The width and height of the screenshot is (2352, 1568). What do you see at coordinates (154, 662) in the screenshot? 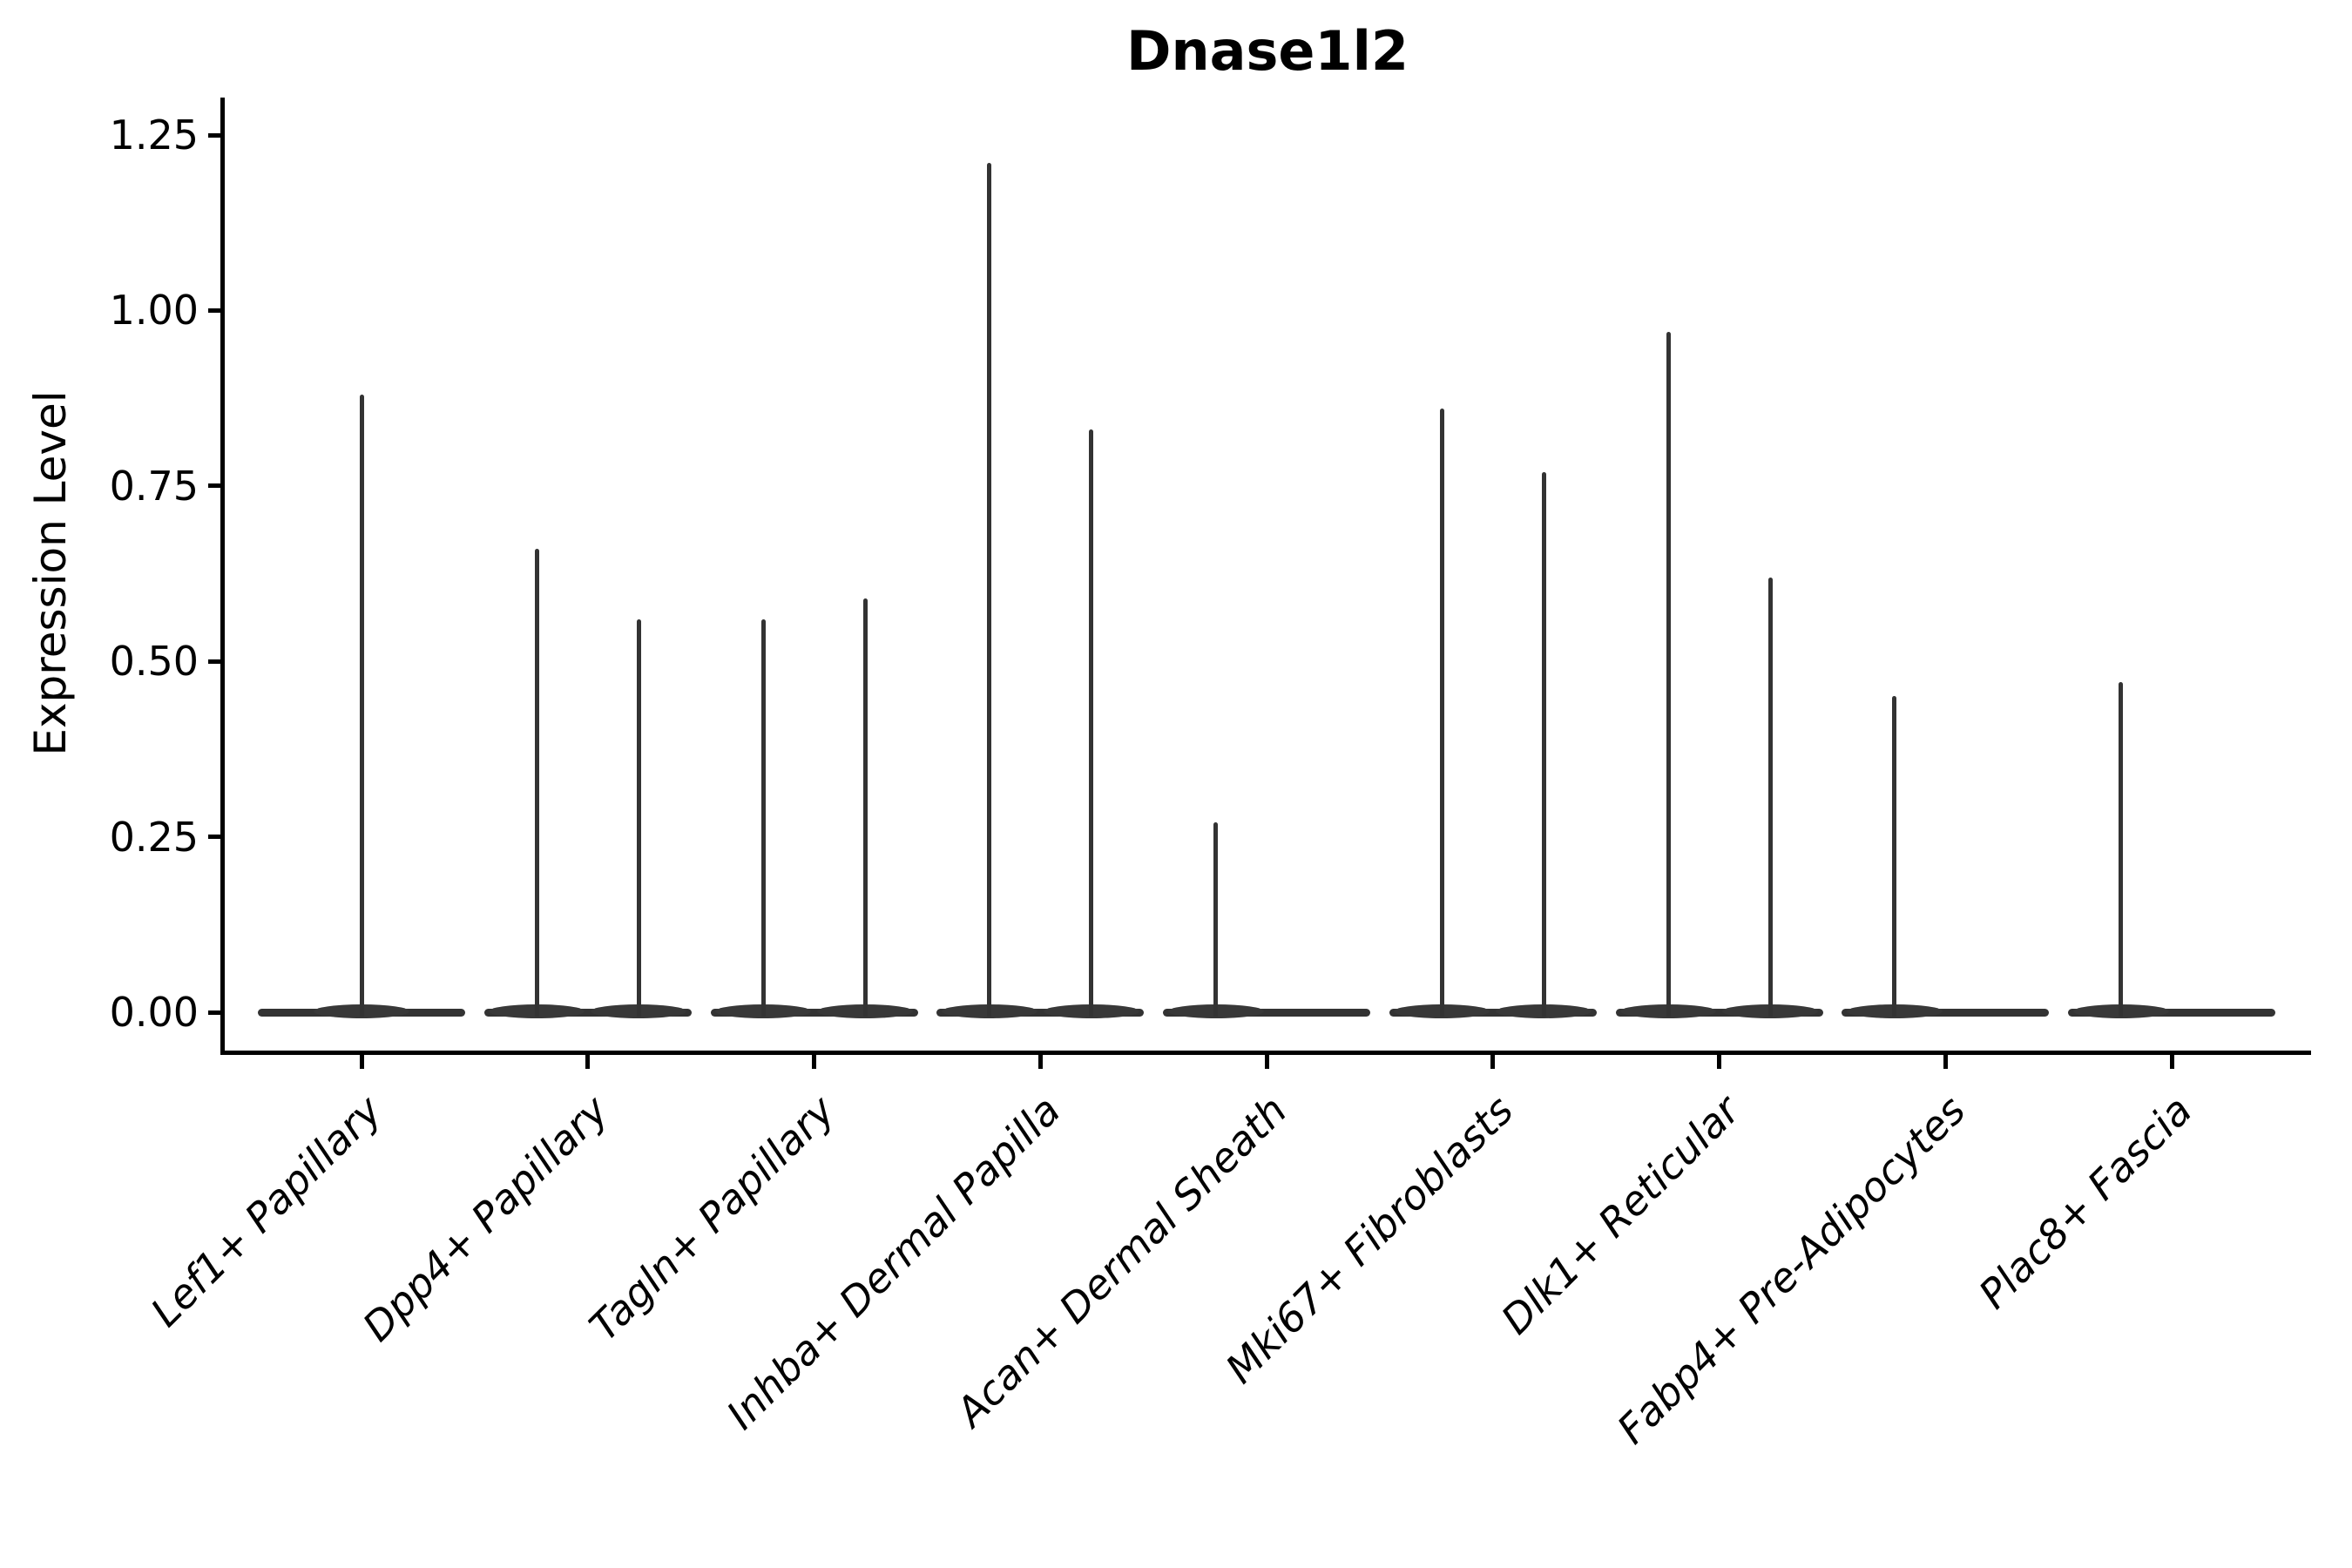
I see `y-tick-label: 0.50` at bounding box center [154, 662].